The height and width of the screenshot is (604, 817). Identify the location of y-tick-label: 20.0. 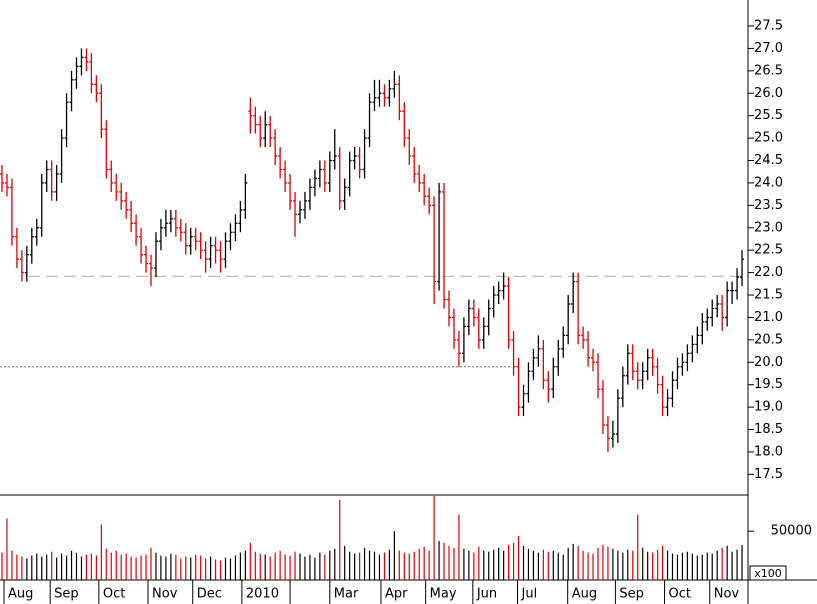
(768, 362).